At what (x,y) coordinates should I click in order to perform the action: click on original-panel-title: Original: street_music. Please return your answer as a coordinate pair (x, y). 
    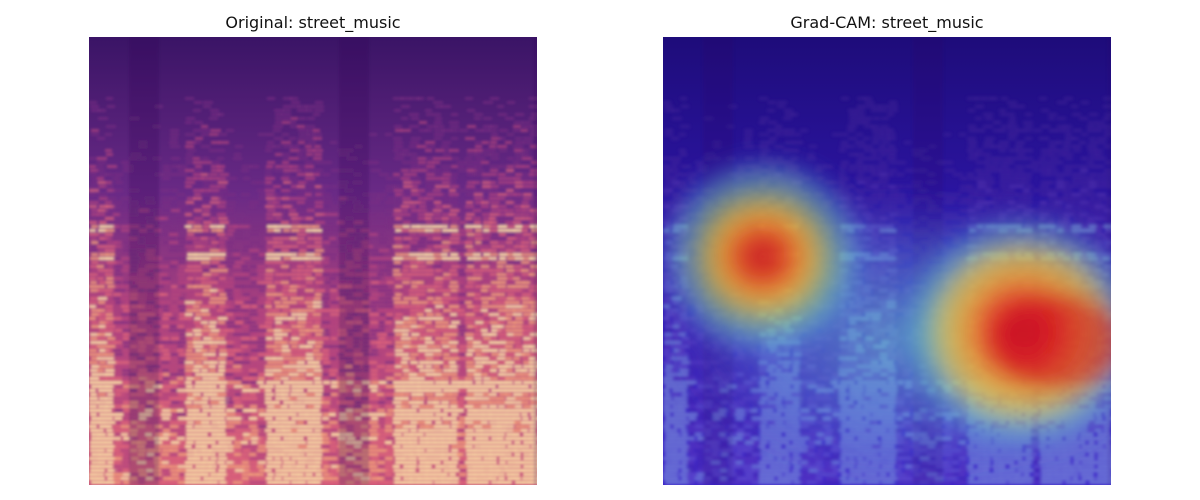
    Looking at the image, I should click on (313, 22).